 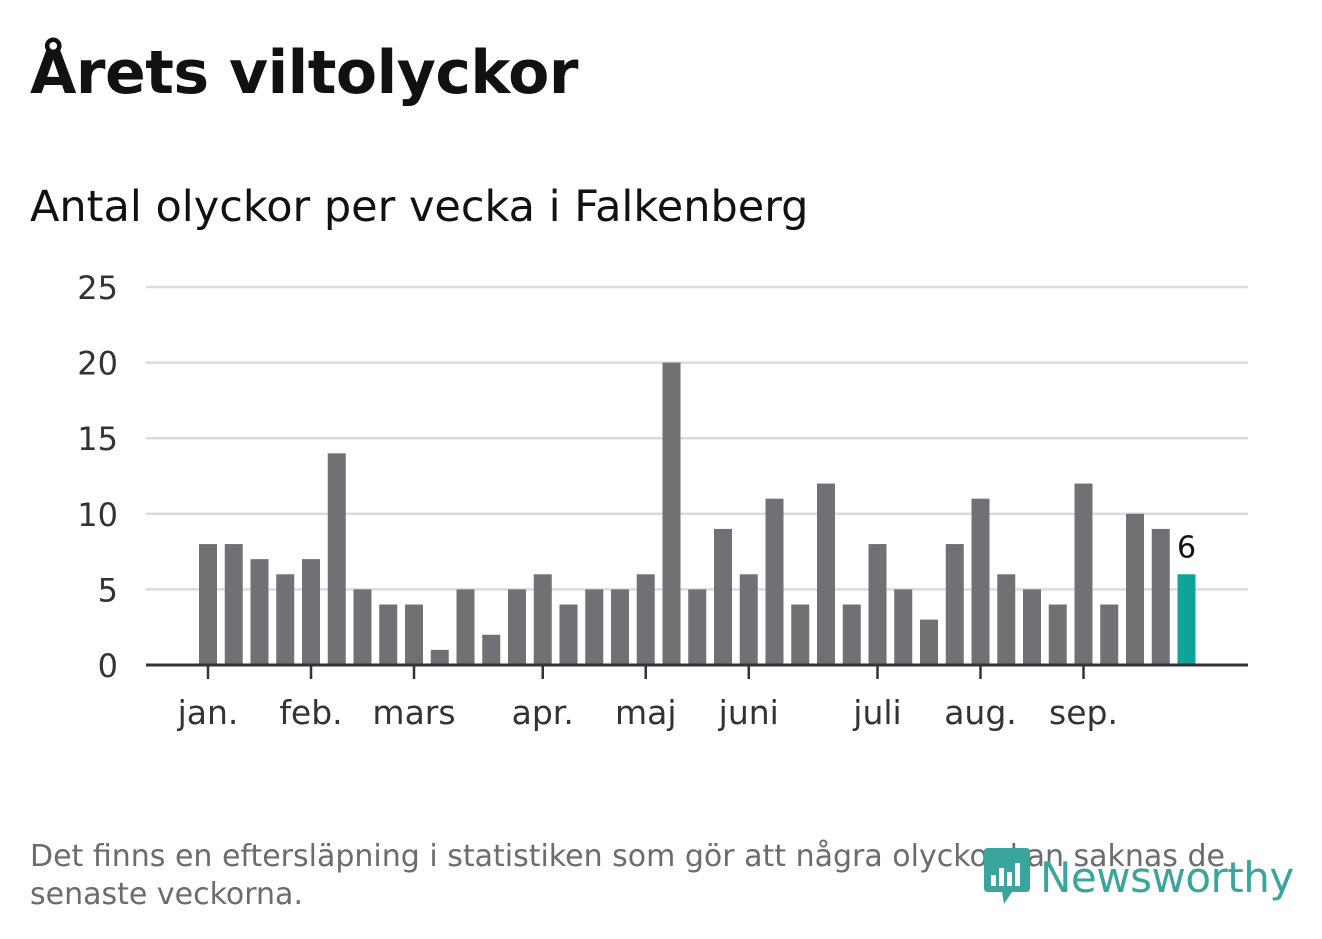 I want to click on x-tick-label: juni, so click(x=748, y=712).